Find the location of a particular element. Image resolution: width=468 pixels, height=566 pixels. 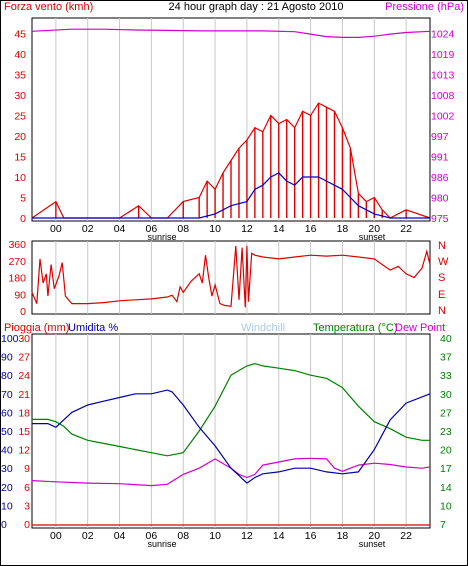

pressure-tick-label: 980 is located at coordinates (440, 198).